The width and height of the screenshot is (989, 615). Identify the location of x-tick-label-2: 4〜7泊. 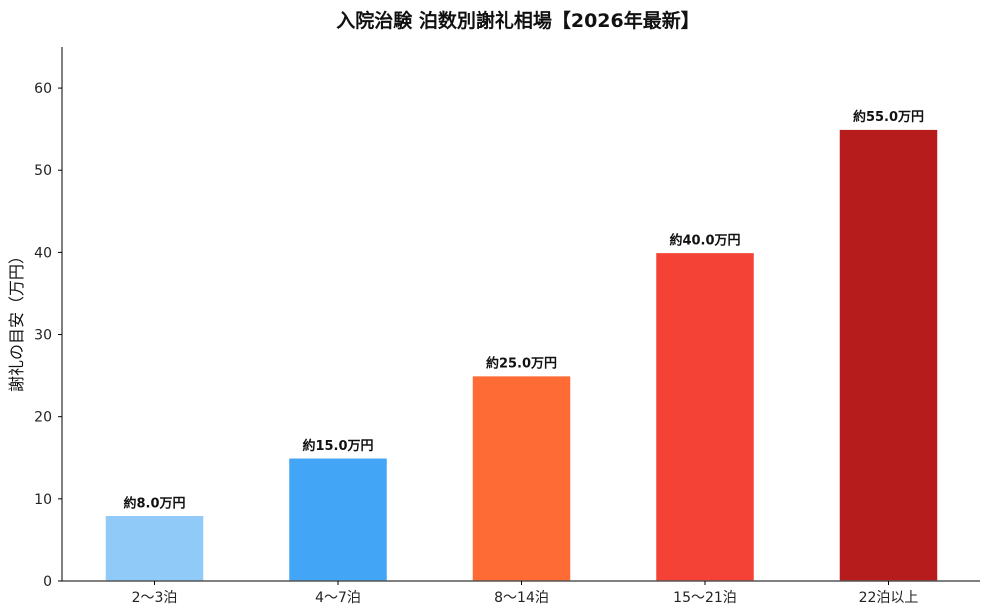
(338, 598).